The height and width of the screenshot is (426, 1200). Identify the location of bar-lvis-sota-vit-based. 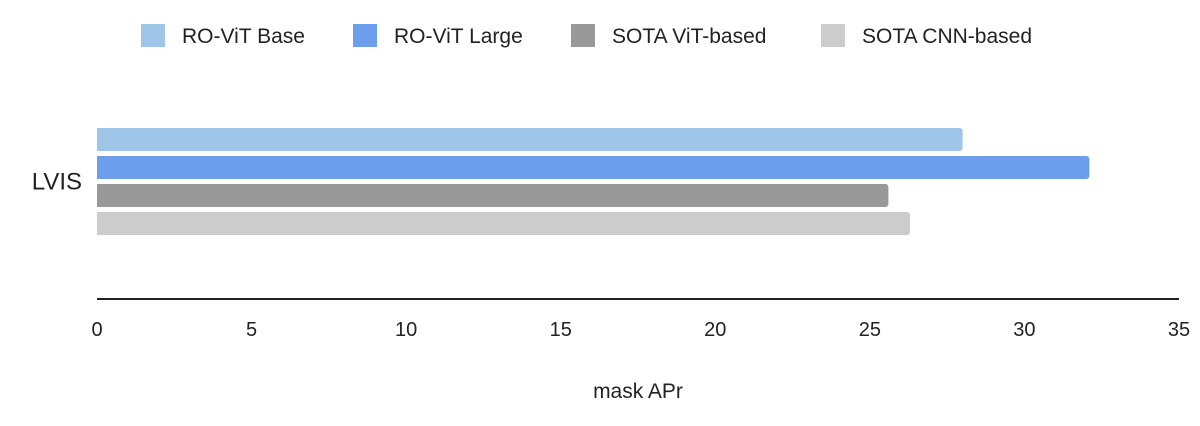
(493, 195).